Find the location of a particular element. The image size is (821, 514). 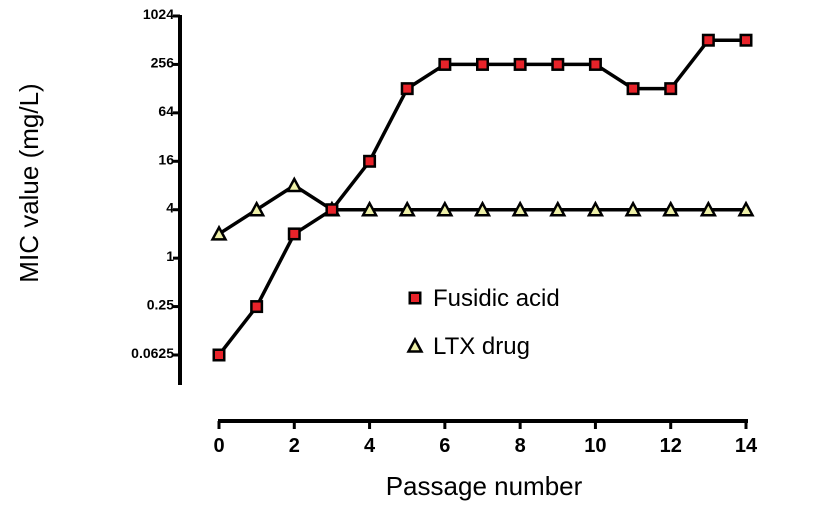

legend: Fusidic acid LTX drug is located at coordinates (483, 322).